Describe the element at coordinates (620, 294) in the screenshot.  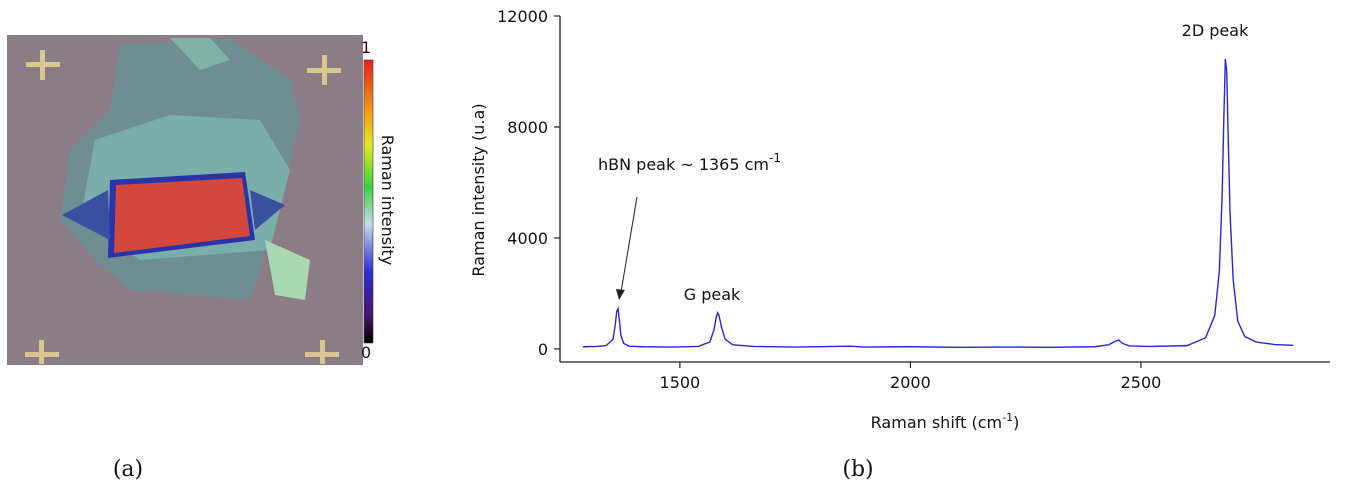
I see `arrow-head` at that location.